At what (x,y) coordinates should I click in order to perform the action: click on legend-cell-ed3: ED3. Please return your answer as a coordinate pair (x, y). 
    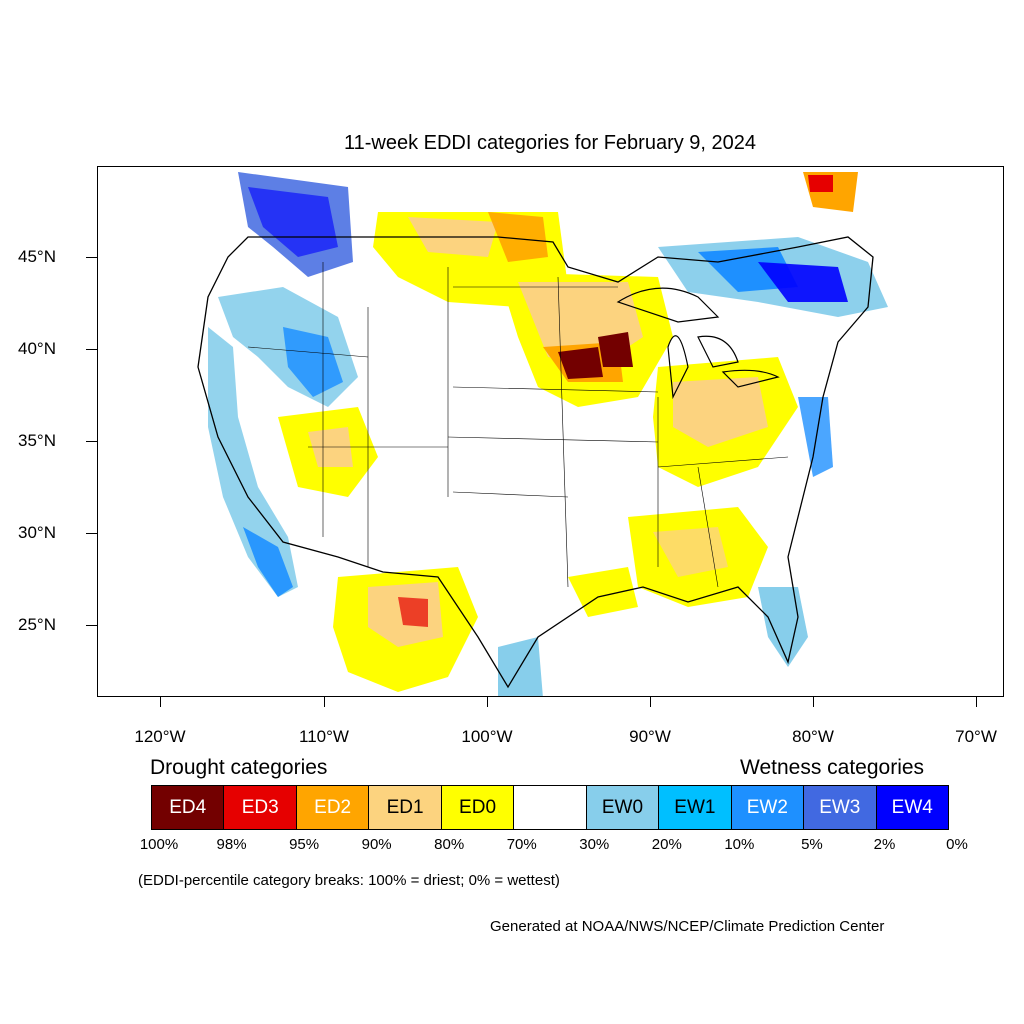
    Looking at the image, I should click on (260, 807).